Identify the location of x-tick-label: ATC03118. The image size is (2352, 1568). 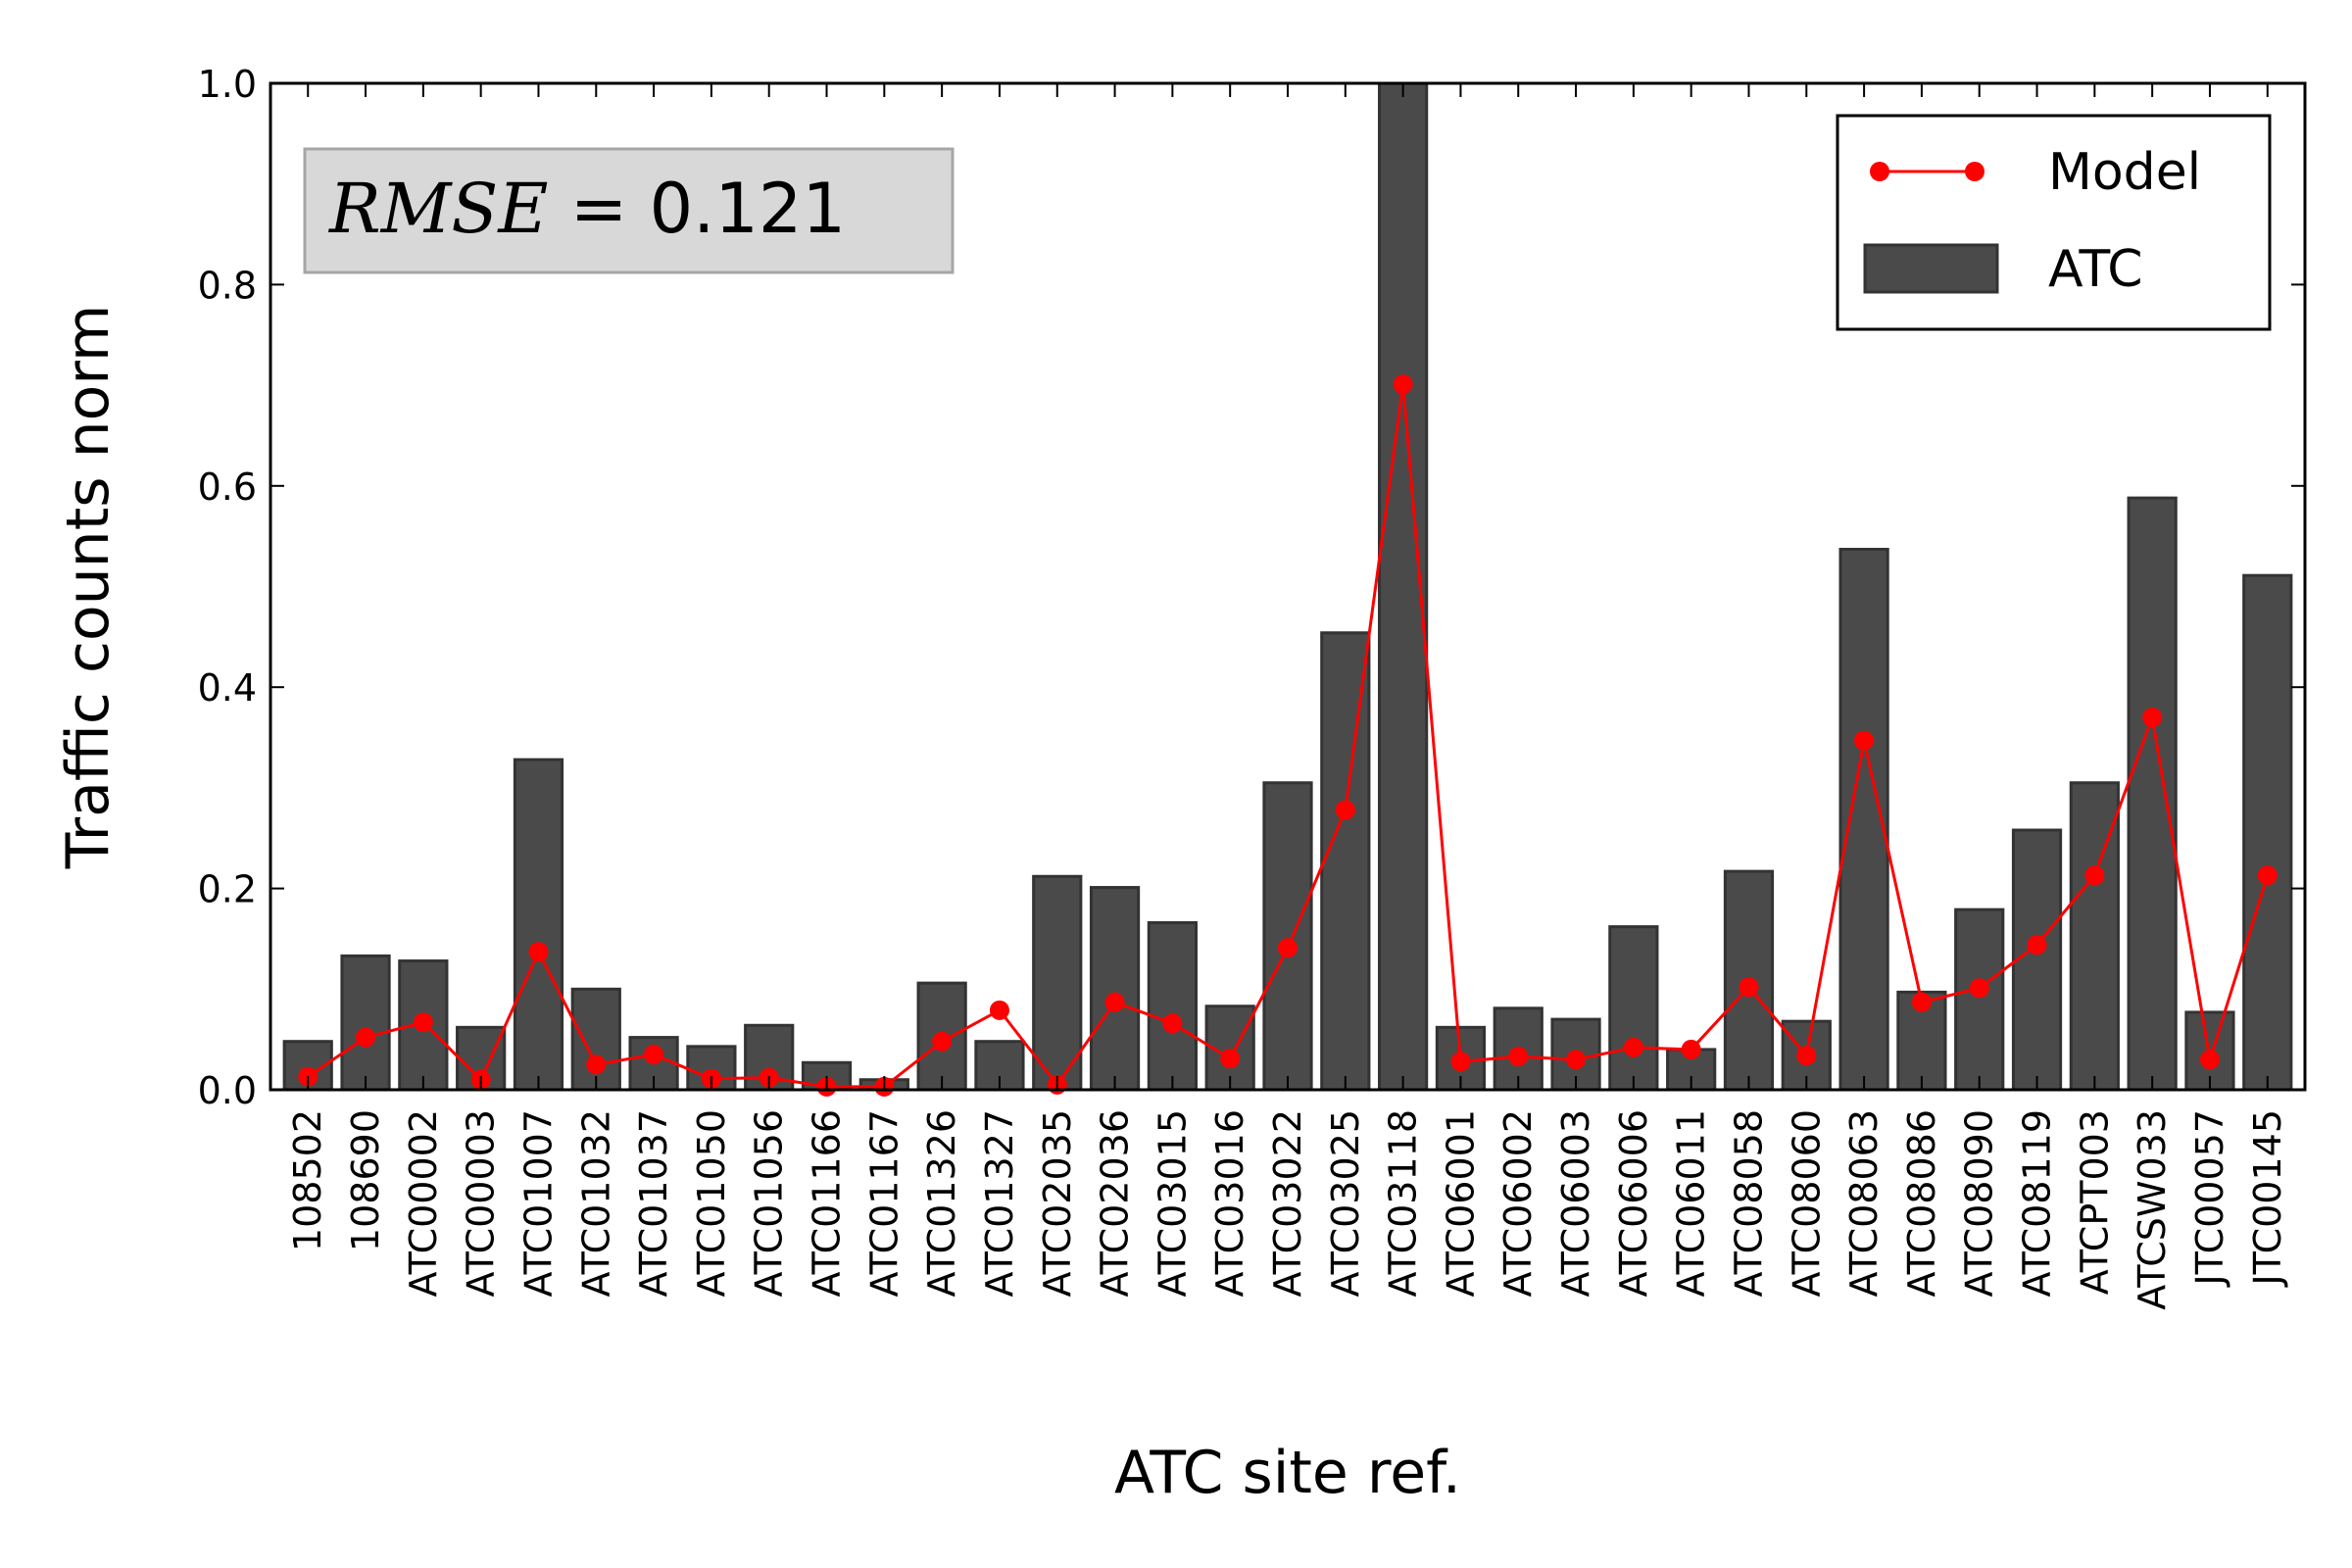
(1403, 1203).